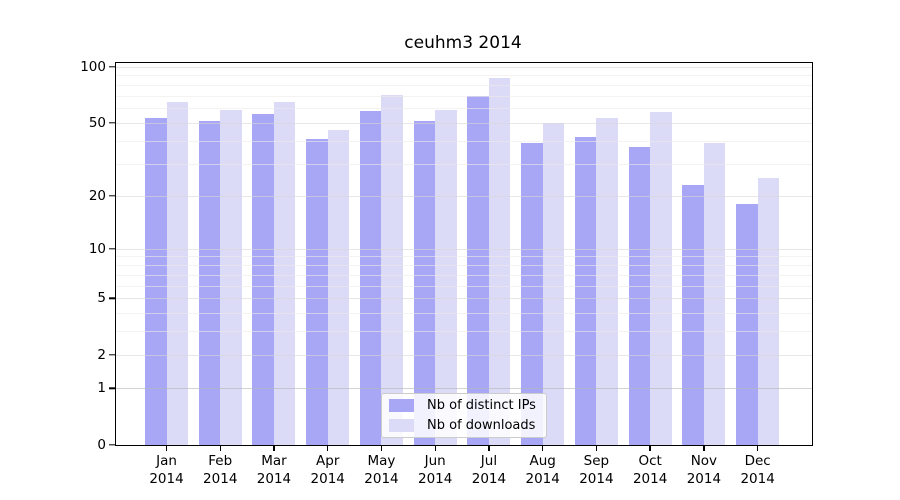 The width and height of the screenshot is (900, 500). What do you see at coordinates (328, 461) in the screenshot?
I see `x-tick-month: Apr` at bounding box center [328, 461].